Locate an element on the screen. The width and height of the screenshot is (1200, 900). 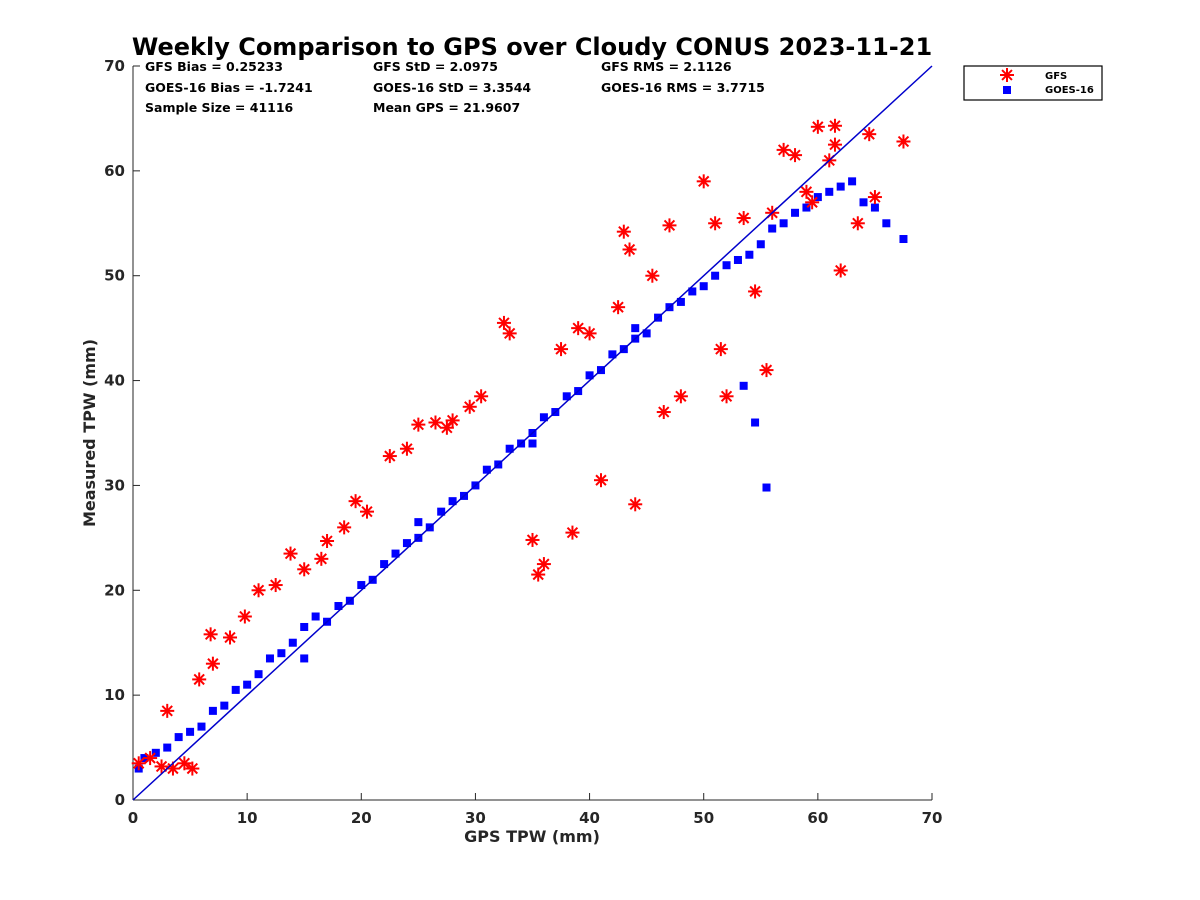
x-tick-label: 30 is located at coordinates (475, 818).